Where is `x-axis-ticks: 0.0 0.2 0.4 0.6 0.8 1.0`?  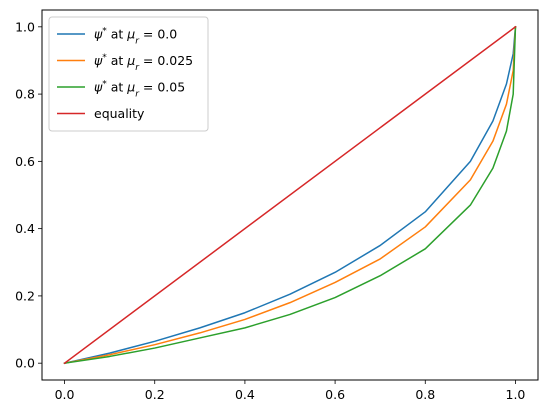 x-axis-ticks: 0.0 0.2 0.4 0.6 0.8 1.0 is located at coordinates (290, 391).